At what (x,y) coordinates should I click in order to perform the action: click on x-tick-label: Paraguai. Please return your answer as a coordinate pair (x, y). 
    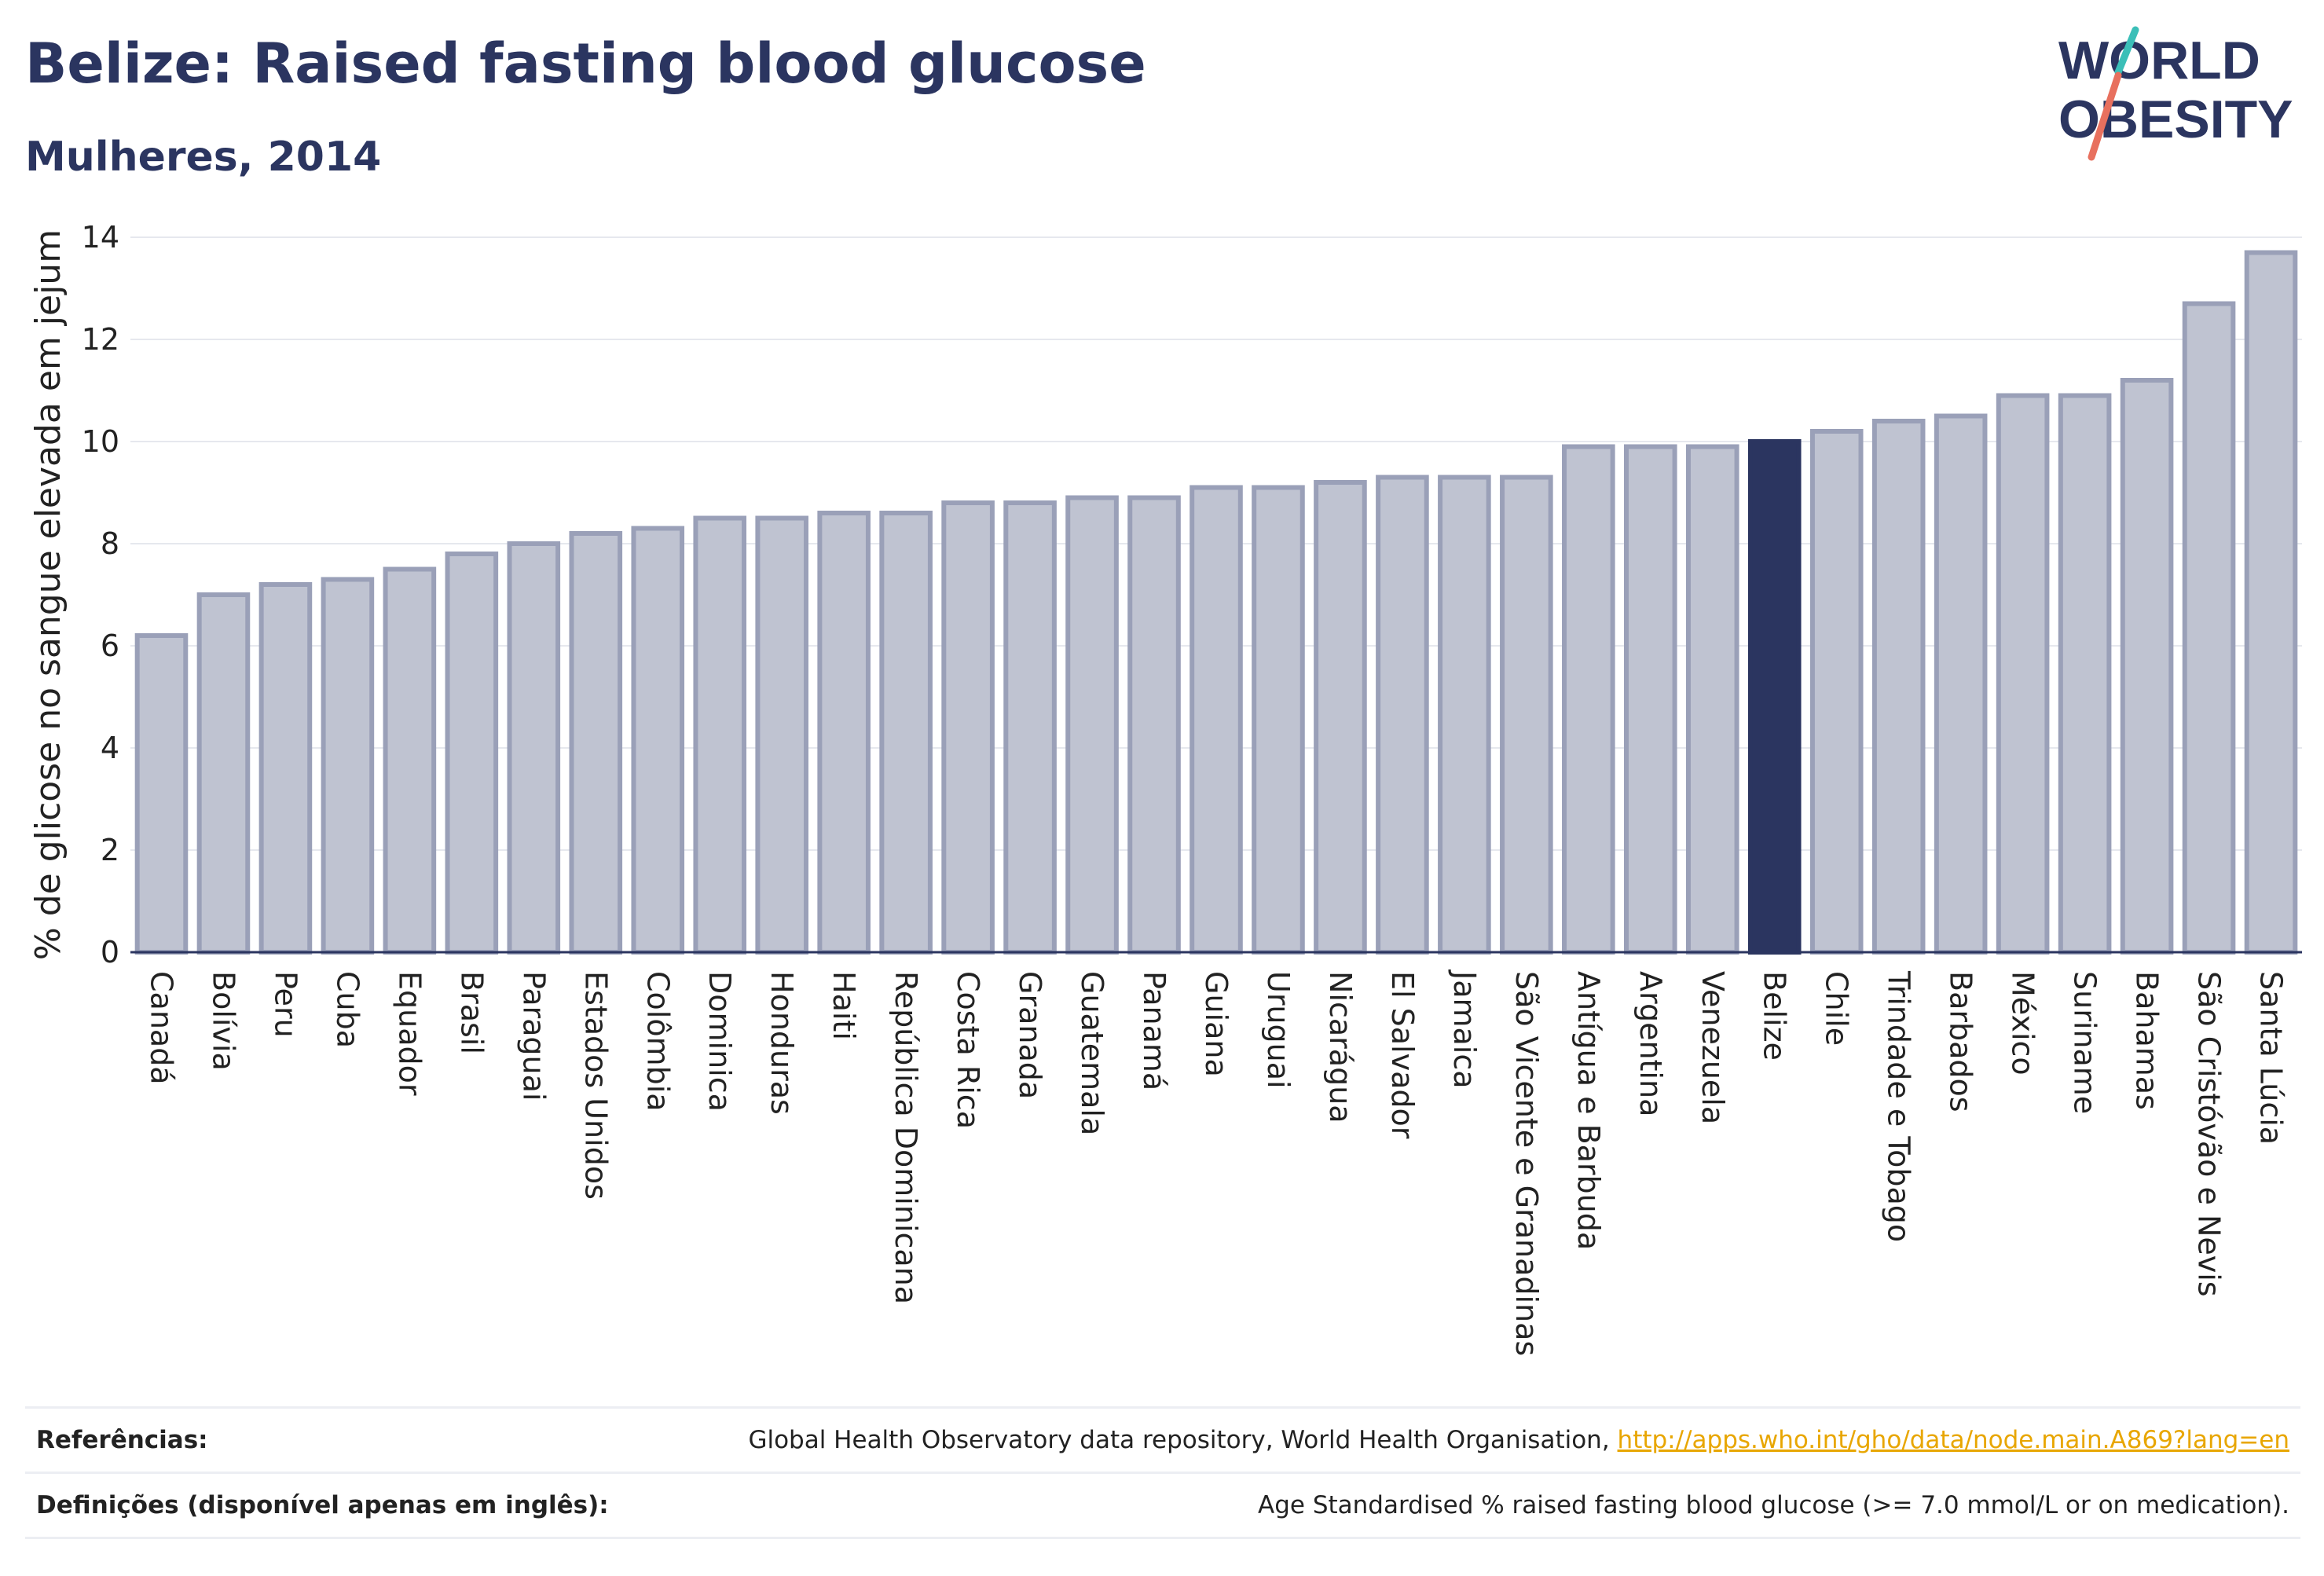
    Looking at the image, I should click on (533, 1036).